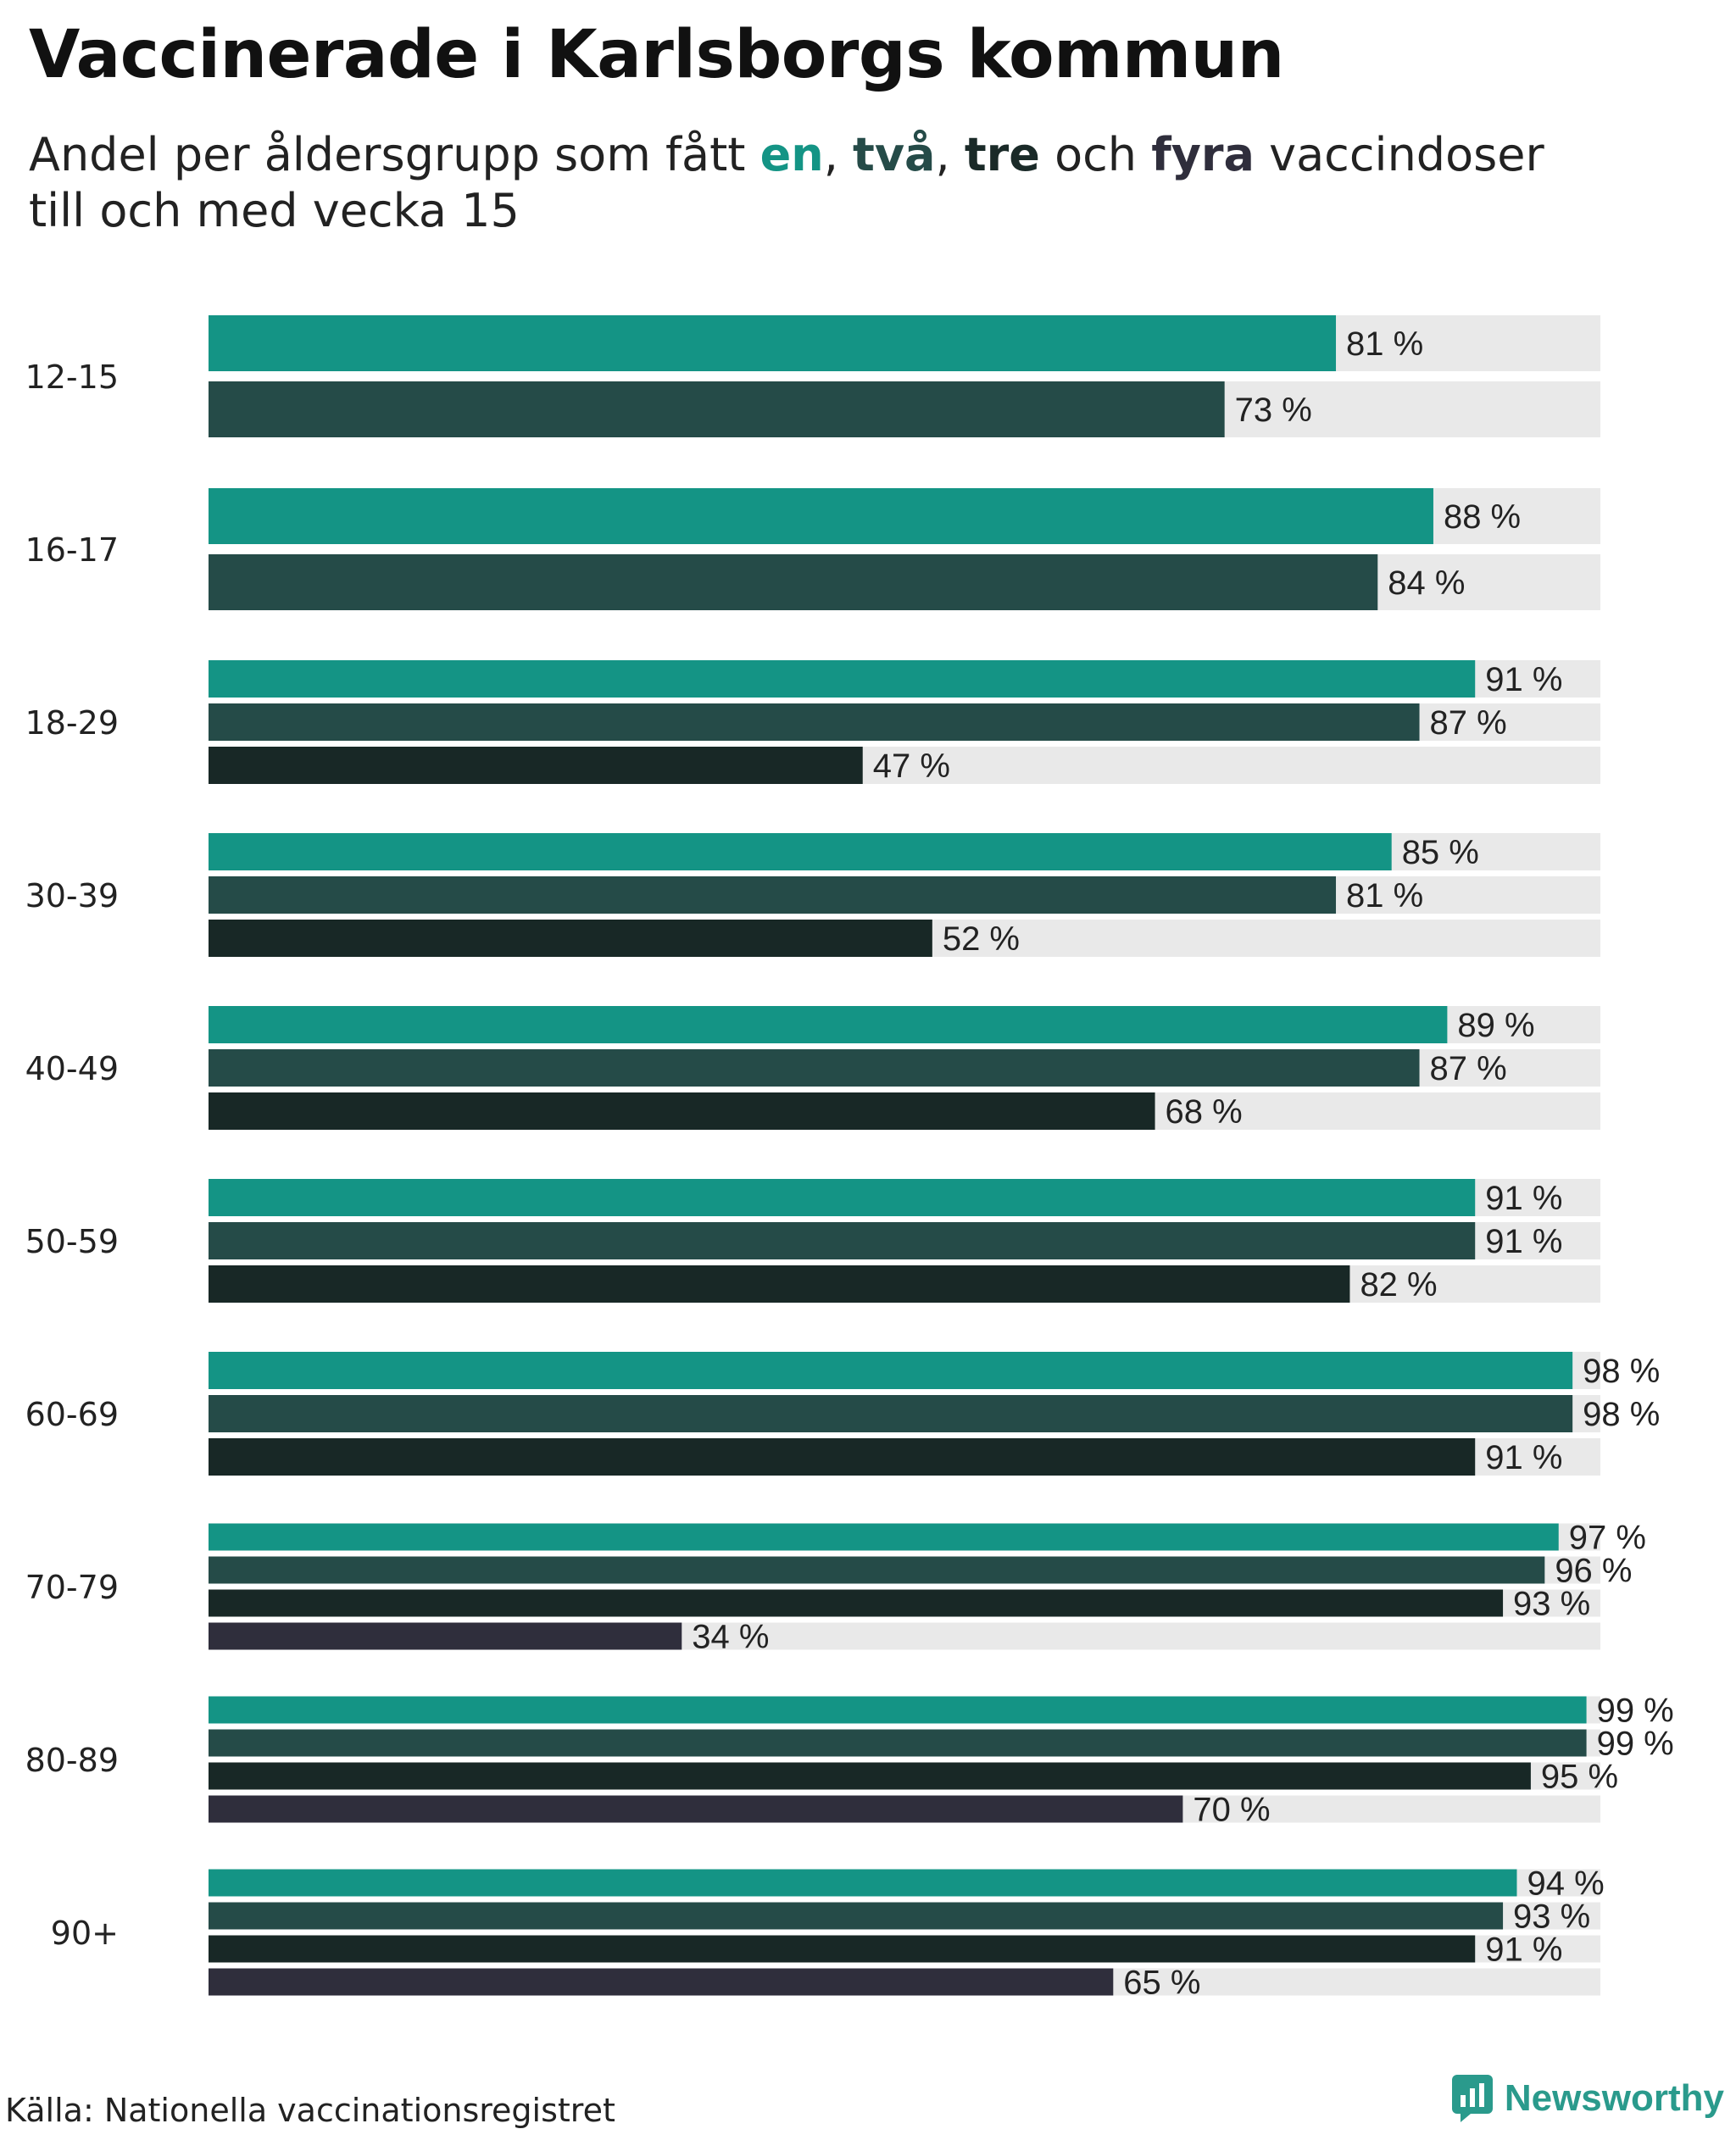 The width and height of the screenshot is (1736, 2129). Describe the element at coordinates (1231, 1810) in the screenshot. I see `value-label-dose-four: 70 %` at that location.